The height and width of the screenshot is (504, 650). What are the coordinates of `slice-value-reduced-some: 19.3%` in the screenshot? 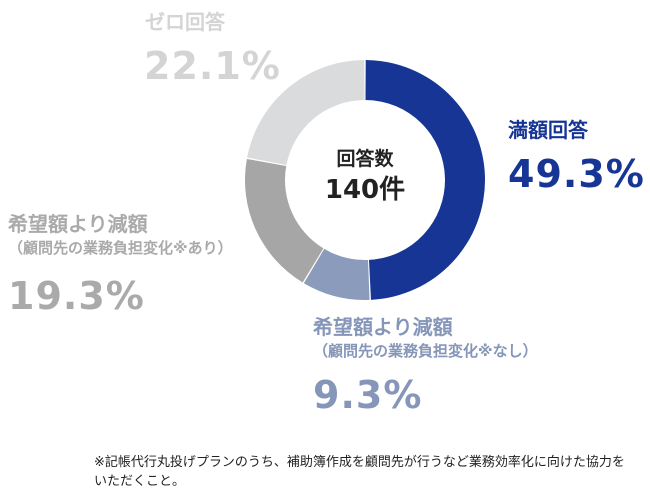 It's located at (76, 296).